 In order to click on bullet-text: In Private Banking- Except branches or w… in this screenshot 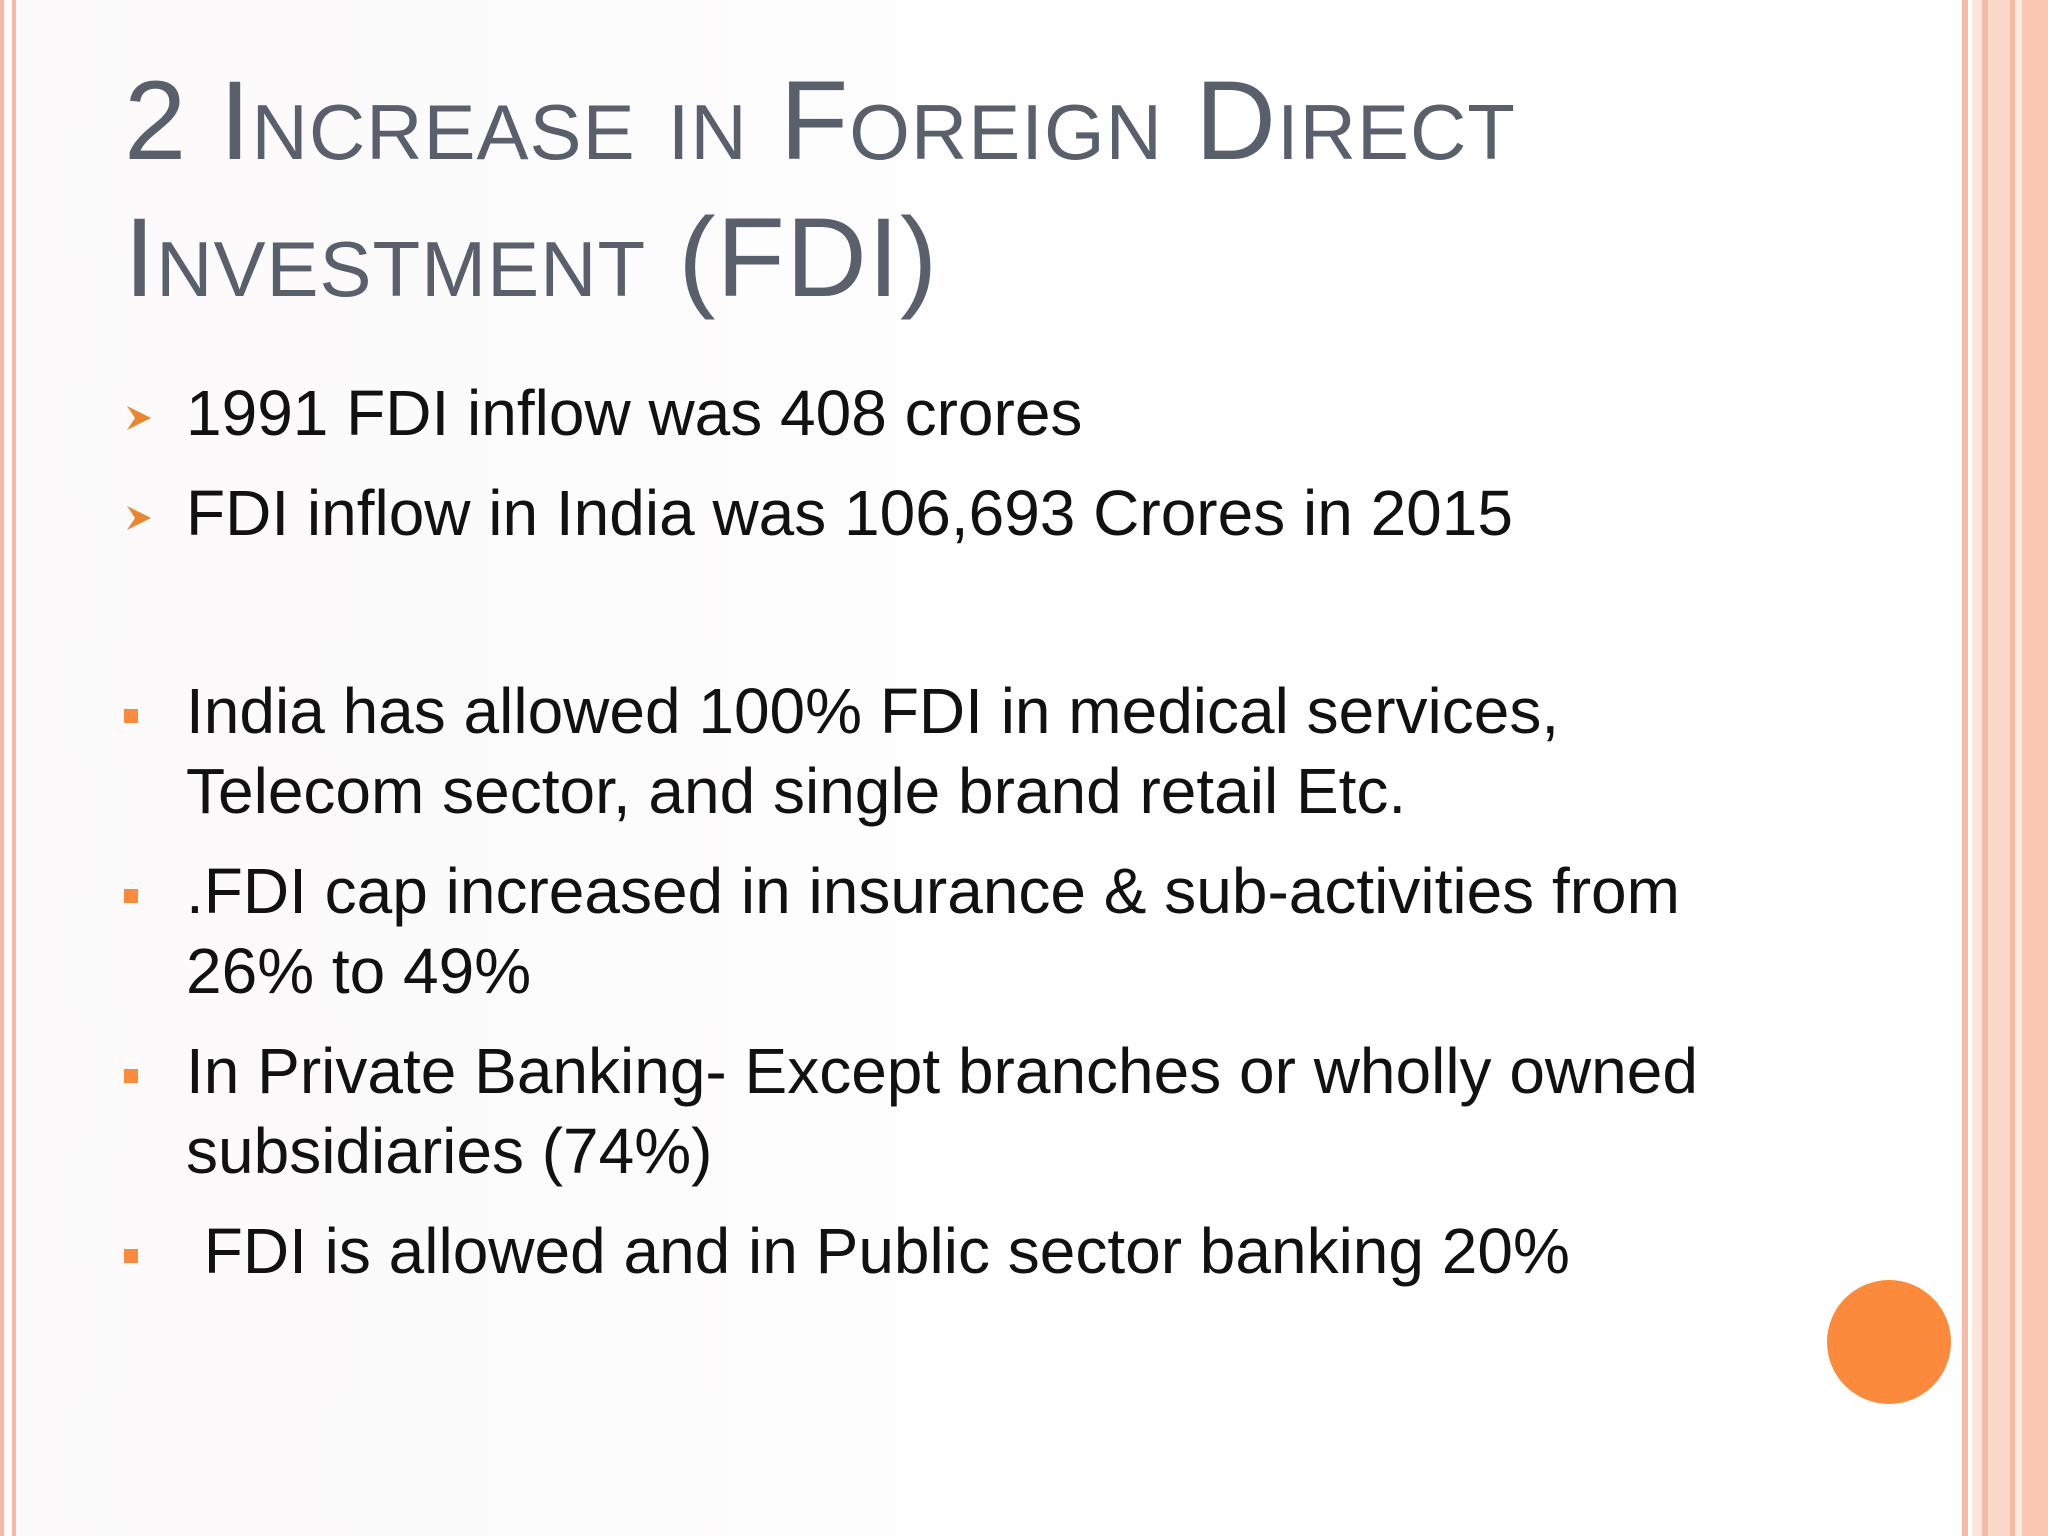, I will do `click(942, 1111)`.